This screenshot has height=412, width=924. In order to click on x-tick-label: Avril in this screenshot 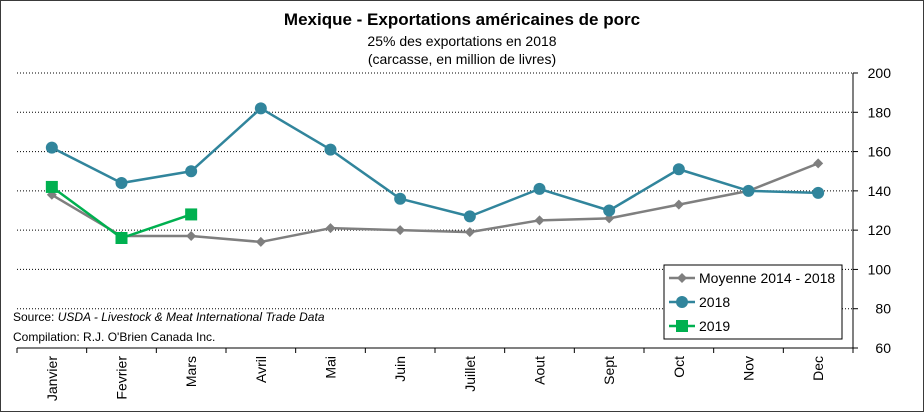, I will do `click(261, 369)`.